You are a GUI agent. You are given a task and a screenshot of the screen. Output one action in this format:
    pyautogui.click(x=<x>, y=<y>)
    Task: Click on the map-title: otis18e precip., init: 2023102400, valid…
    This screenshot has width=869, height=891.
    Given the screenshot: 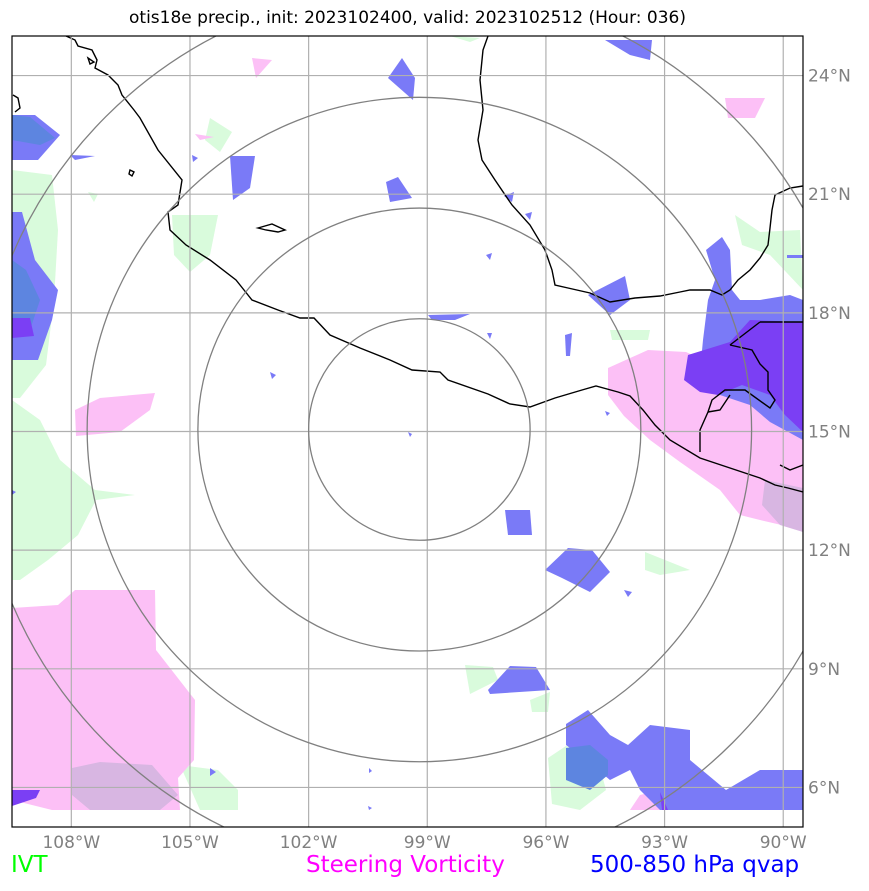 What is the action you would take?
    pyautogui.click(x=407, y=18)
    